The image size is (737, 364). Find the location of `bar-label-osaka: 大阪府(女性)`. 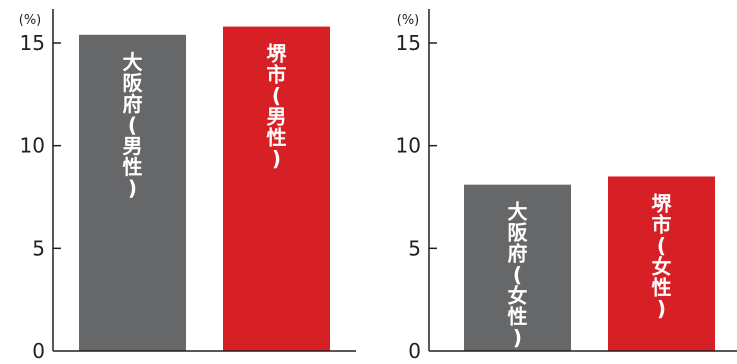

bar-label-osaka: 大阪府(女性) is located at coordinates (518, 275).